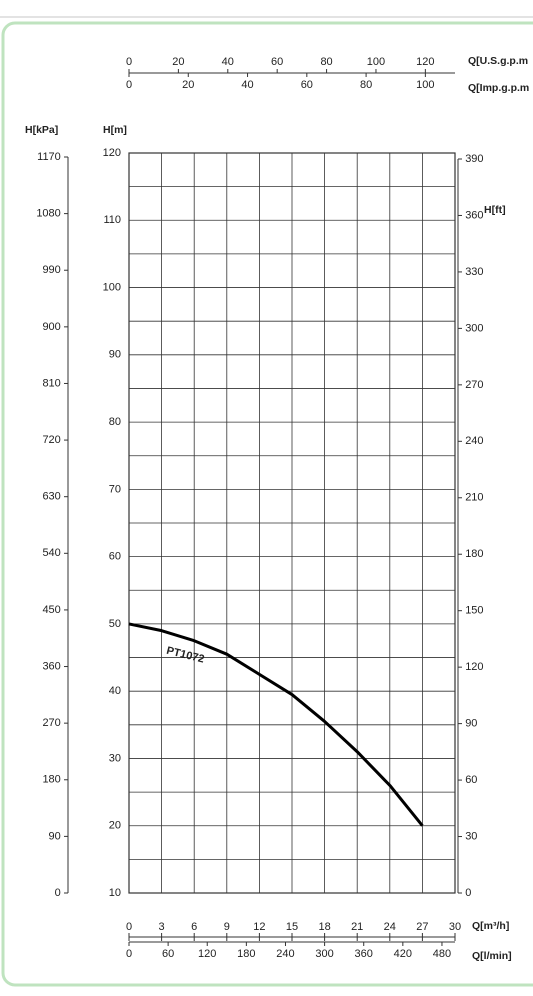  What do you see at coordinates (115, 489) in the screenshot?
I see `y-tick-label: 70` at bounding box center [115, 489].